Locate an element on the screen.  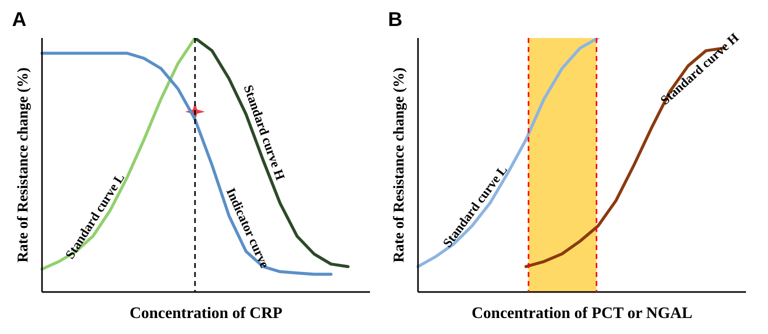
chart-title: B is located at coordinates (395, 20).